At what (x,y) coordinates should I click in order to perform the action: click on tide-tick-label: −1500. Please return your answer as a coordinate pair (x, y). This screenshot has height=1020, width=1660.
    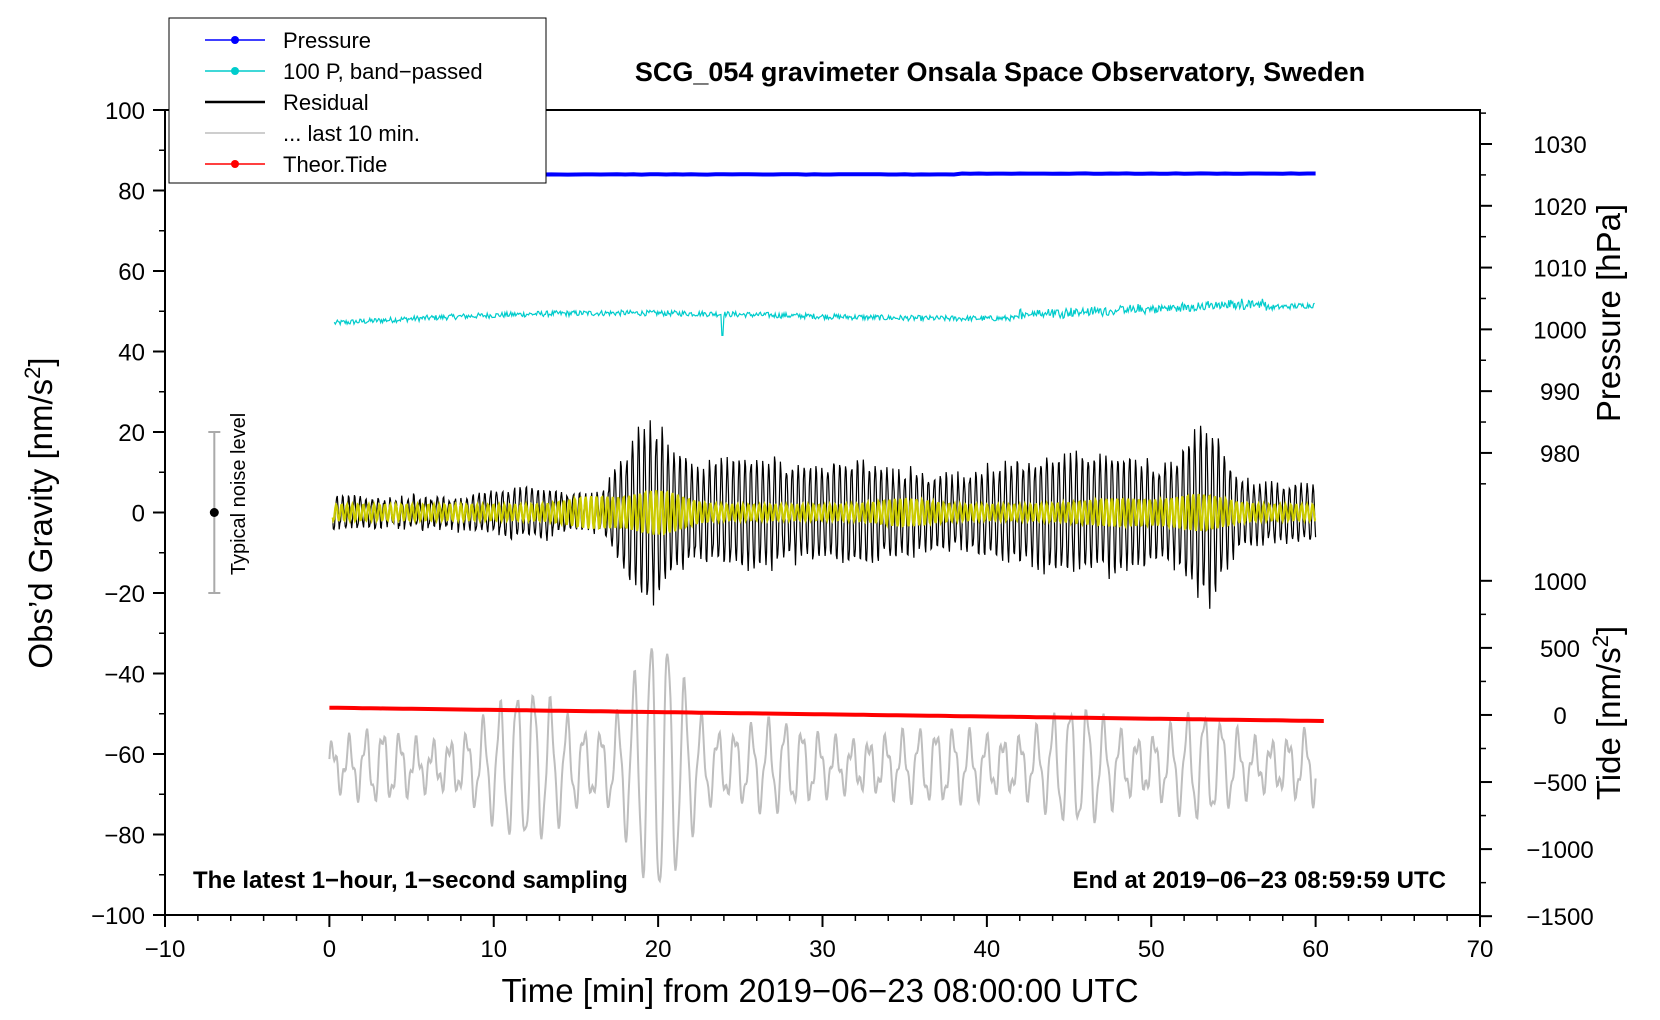
    Looking at the image, I should click on (1559, 917).